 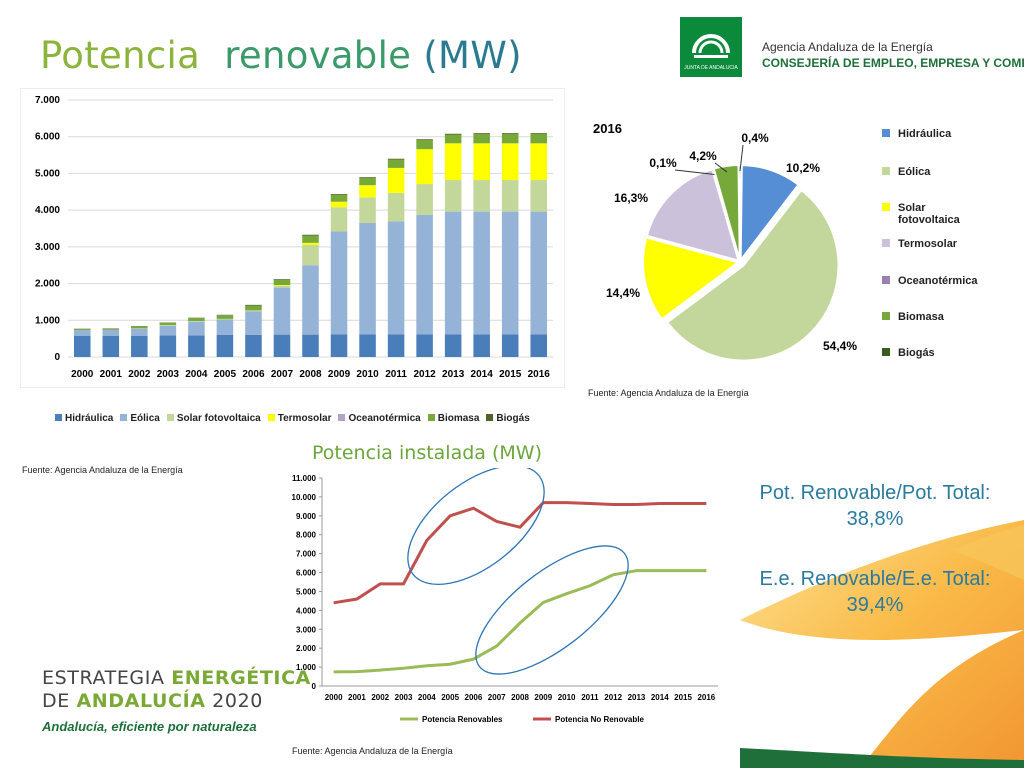 What do you see at coordinates (241, 678) in the screenshot?
I see `strategy-word2: ENERGÉTICA` at bounding box center [241, 678].